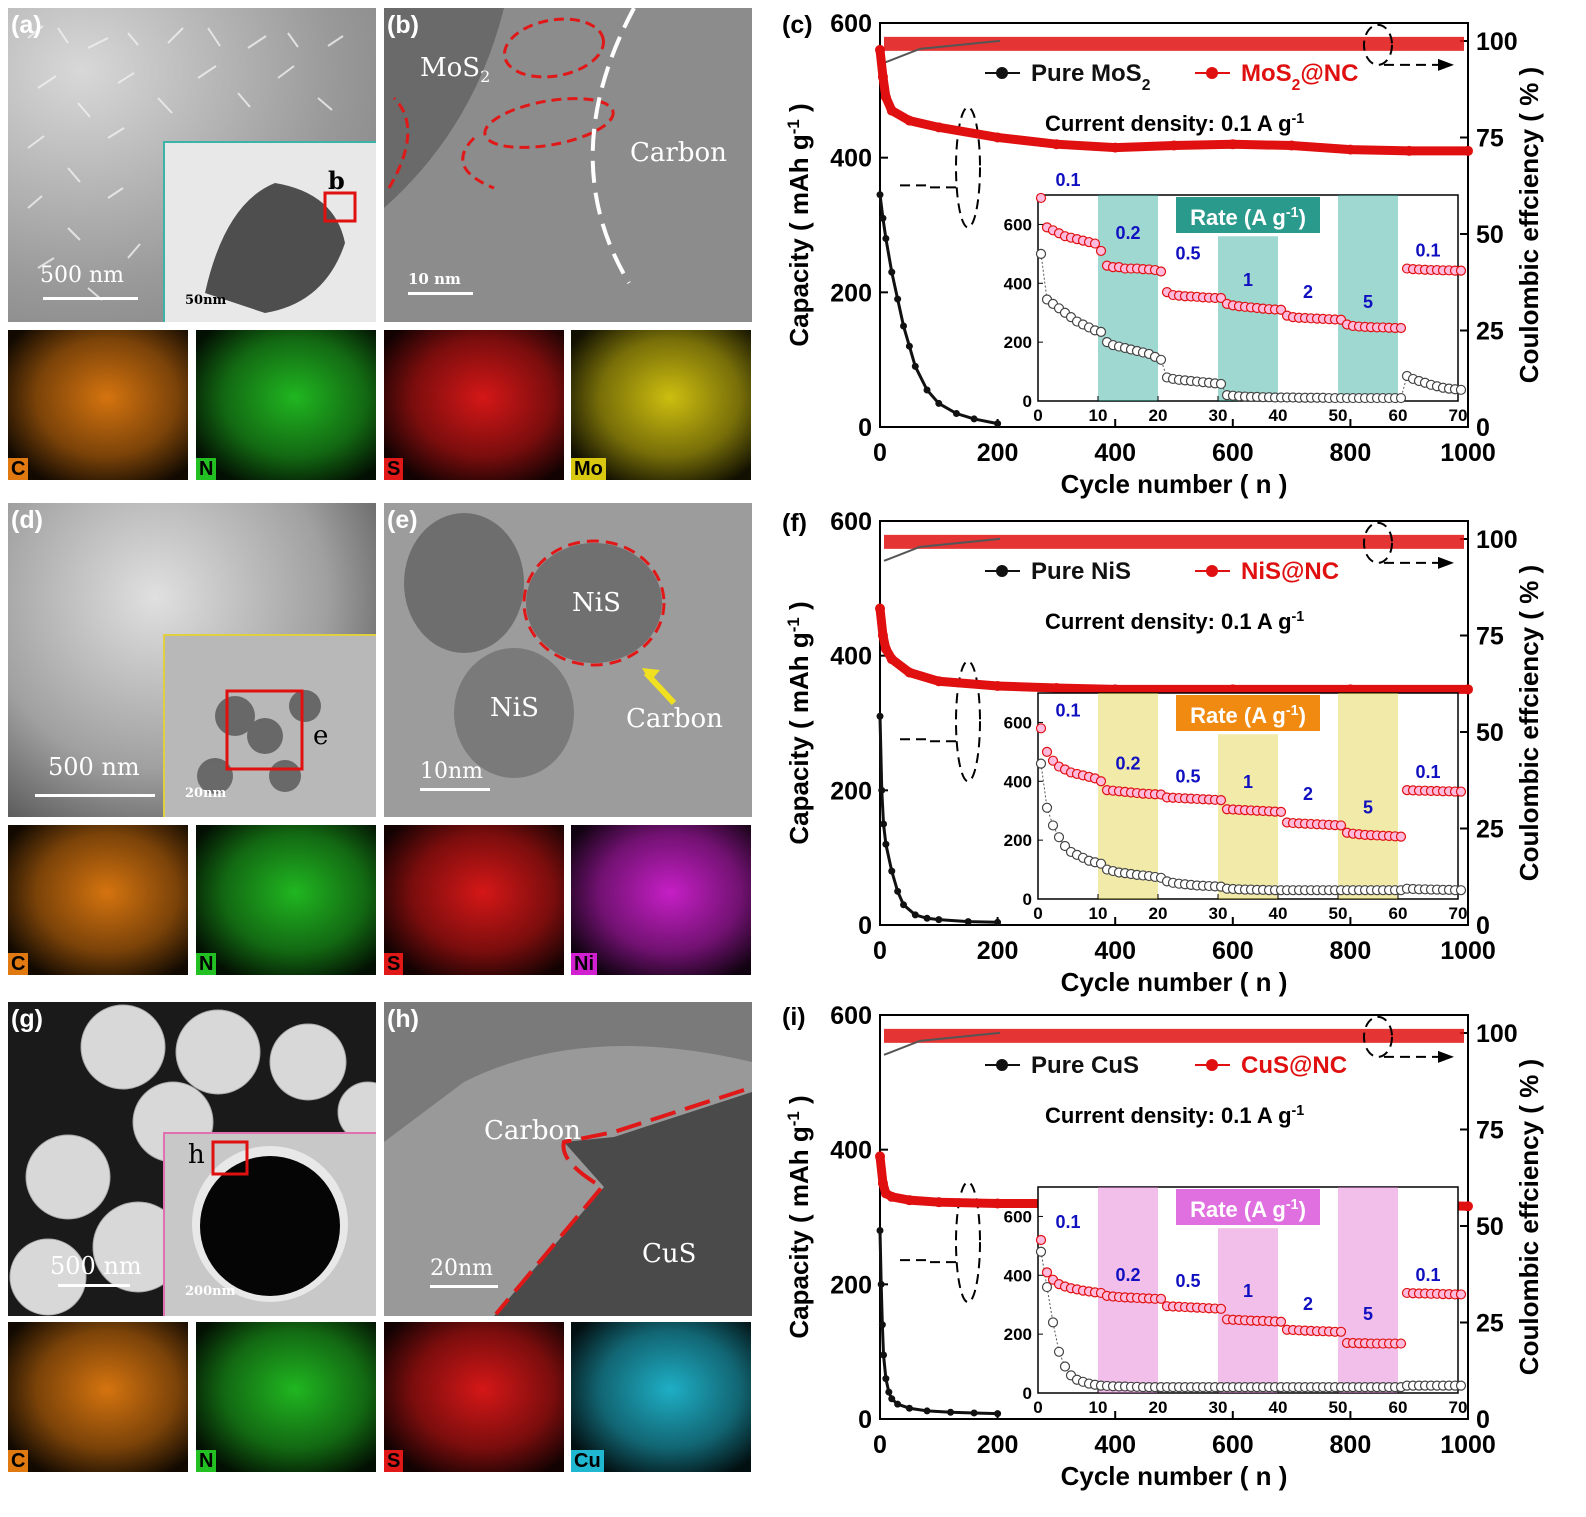 This screenshot has width=1586, height=1517. Describe the element at coordinates (1174, 1217) in the screenshot. I see `axes-frame` at that location.